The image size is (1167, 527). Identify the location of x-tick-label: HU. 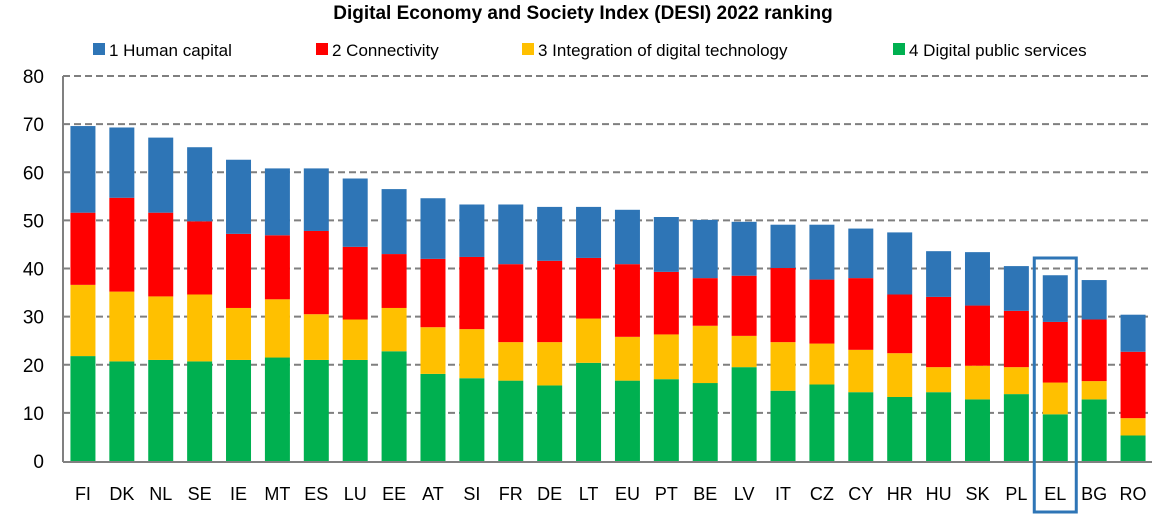
(939, 494).